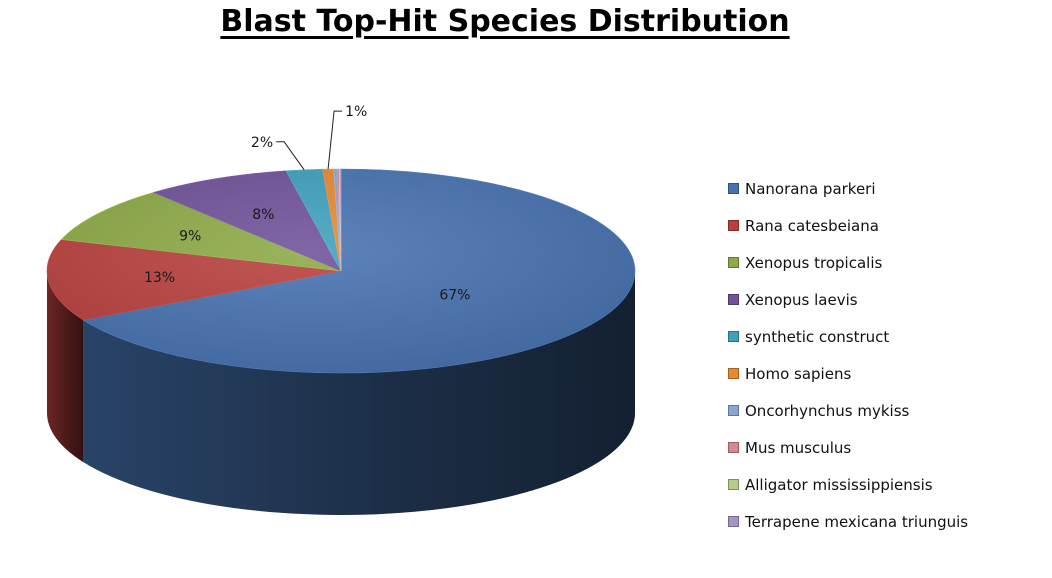 Image resolution: width=1052 pixels, height=578 pixels. What do you see at coordinates (798, 447) in the screenshot?
I see `legend-label: Mus musculus` at bounding box center [798, 447].